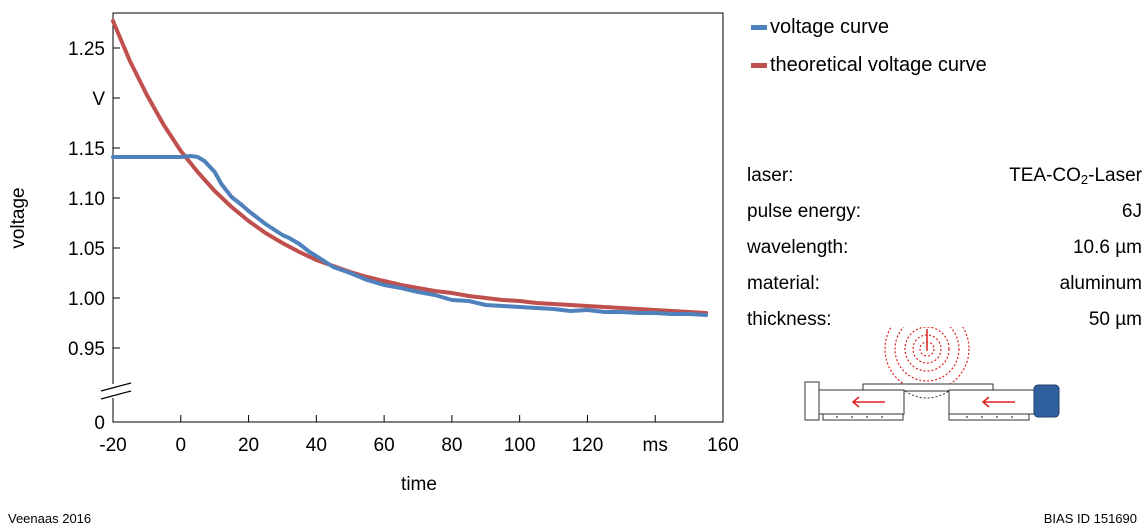 Image resolution: width=1147 pixels, height=531 pixels. What do you see at coordinates (86, 249) in the screenshot?
I see `y-tick-label: 1.05` at bounding box center [86, 249].